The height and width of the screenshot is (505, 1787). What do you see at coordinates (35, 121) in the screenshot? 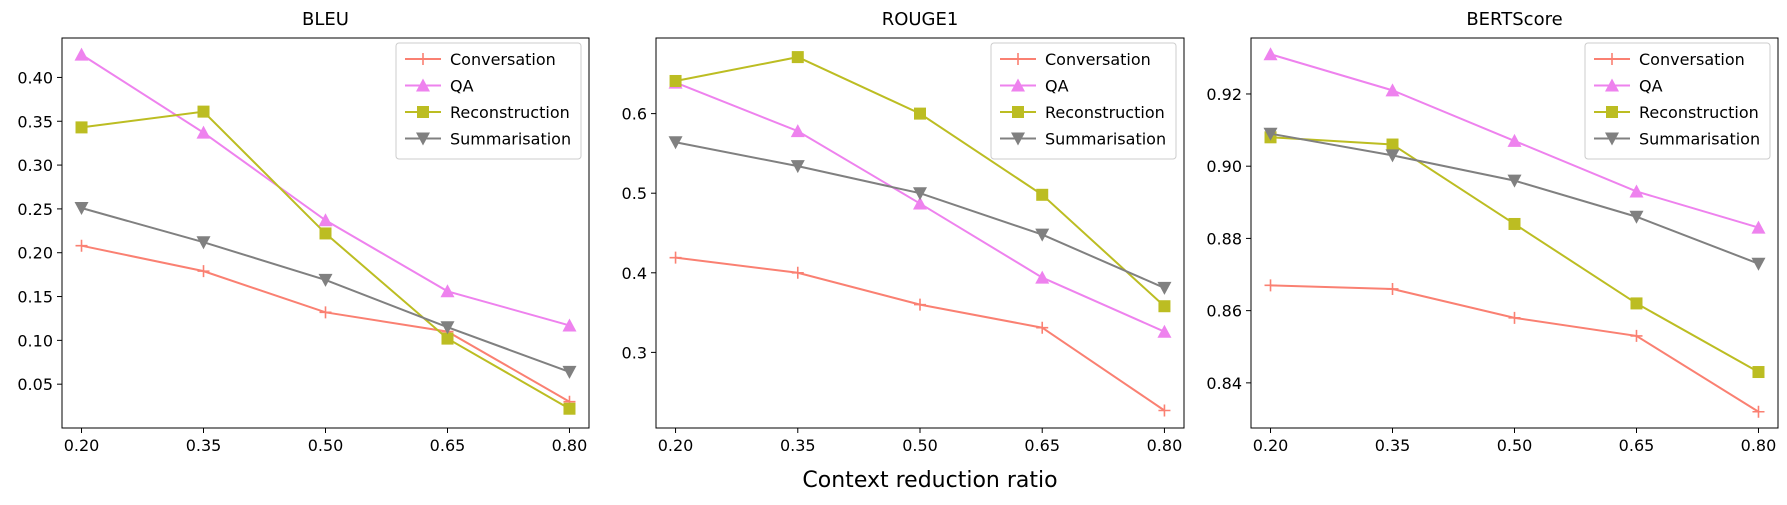
I see `y-tick-label: 0.35` at bounding box center [35, 121].